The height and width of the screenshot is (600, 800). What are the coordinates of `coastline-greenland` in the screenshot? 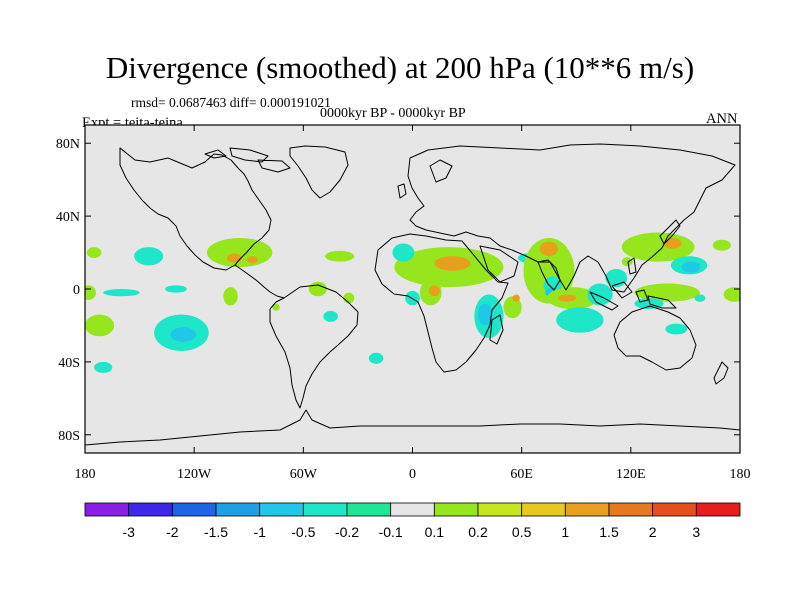 It's located at (319, 172).